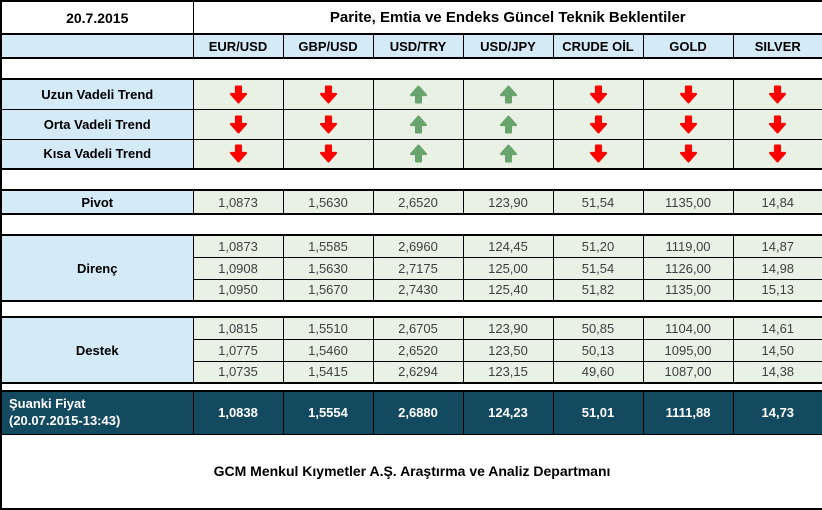  Describe the element at coordinates (238, 202) in the screenshot. I see `pivot-value: 1,0873` at that location.